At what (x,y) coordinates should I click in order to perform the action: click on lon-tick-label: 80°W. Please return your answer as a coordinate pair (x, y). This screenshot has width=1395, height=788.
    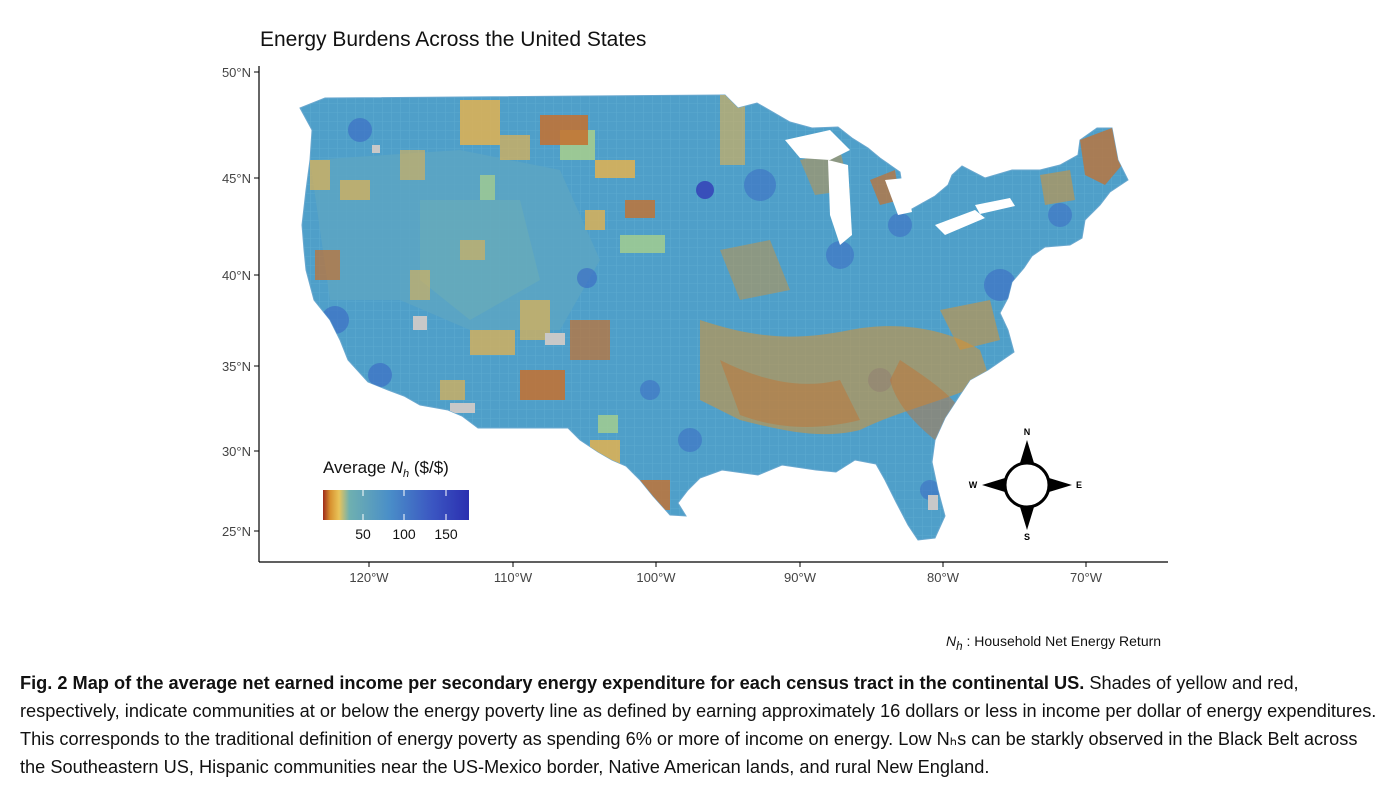
    Looking at the image, I should click on (943, 577).